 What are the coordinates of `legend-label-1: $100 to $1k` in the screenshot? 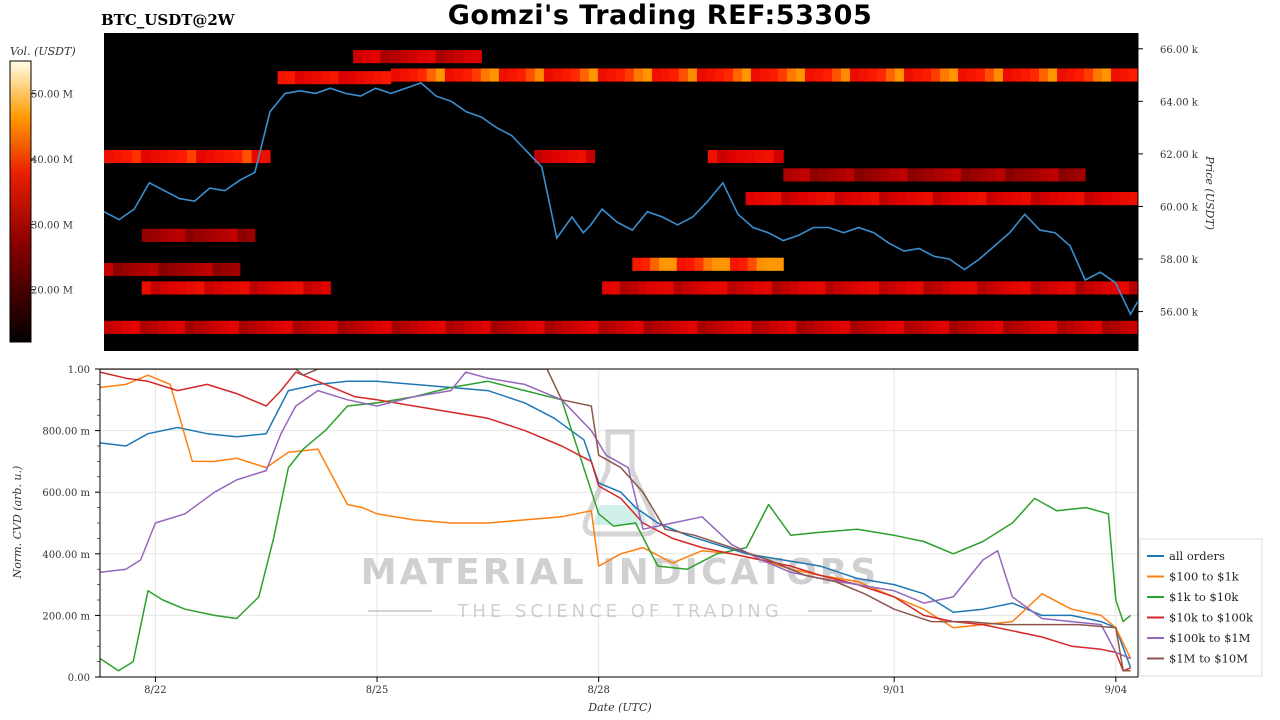 It's located at (1204, 577).